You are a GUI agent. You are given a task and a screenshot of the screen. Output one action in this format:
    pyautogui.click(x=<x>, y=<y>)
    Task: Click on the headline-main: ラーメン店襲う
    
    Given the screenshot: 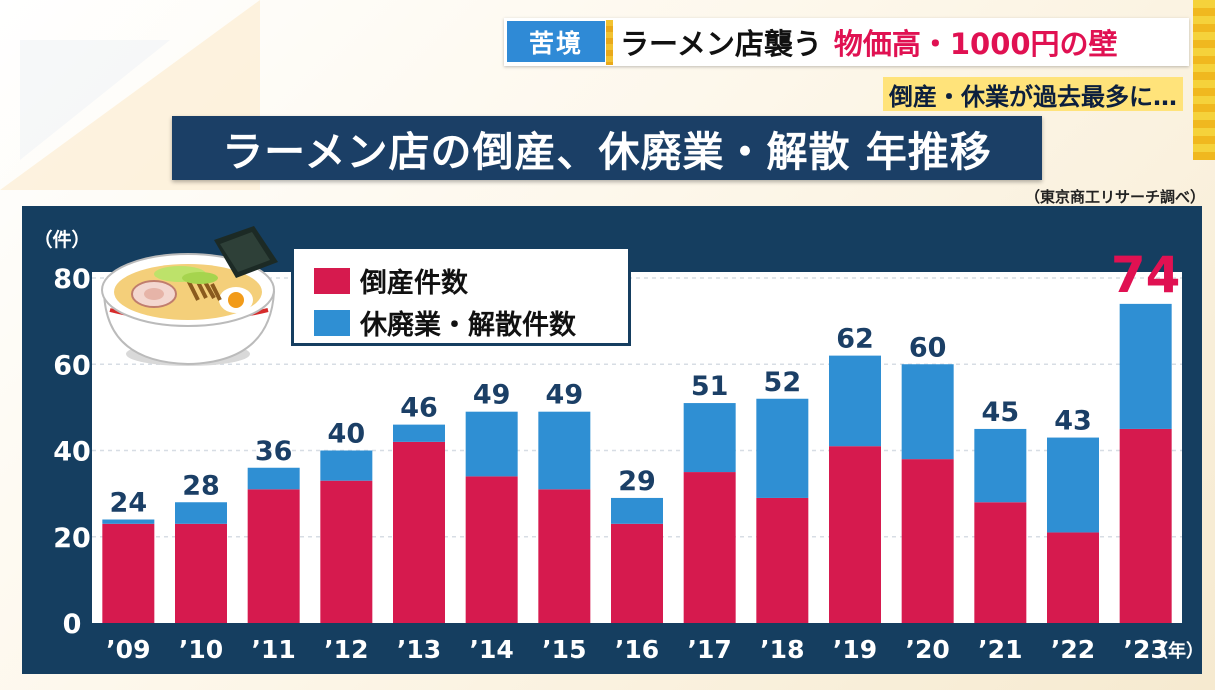 What is the action you would take?
    pyautogui.click(x=721, y=44)
    